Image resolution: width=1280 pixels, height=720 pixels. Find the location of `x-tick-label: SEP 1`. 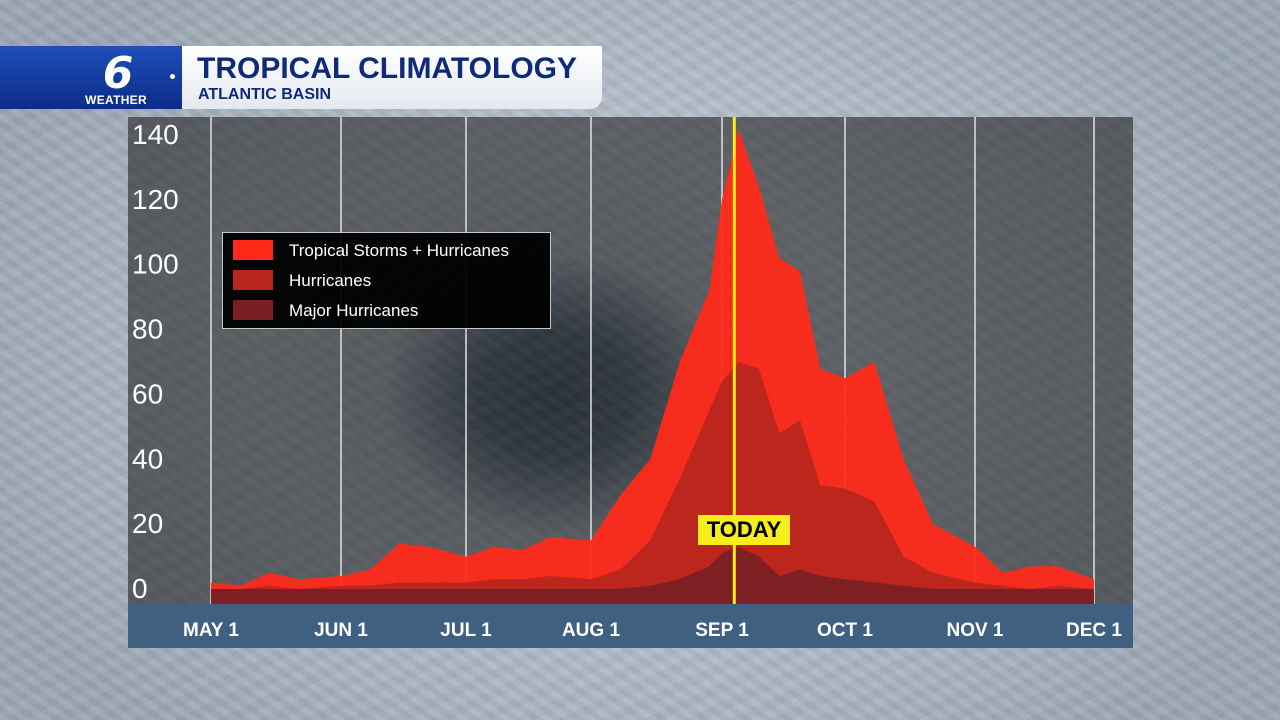

x-tick-label: SEP 1 is located at coordinates (722, 630).